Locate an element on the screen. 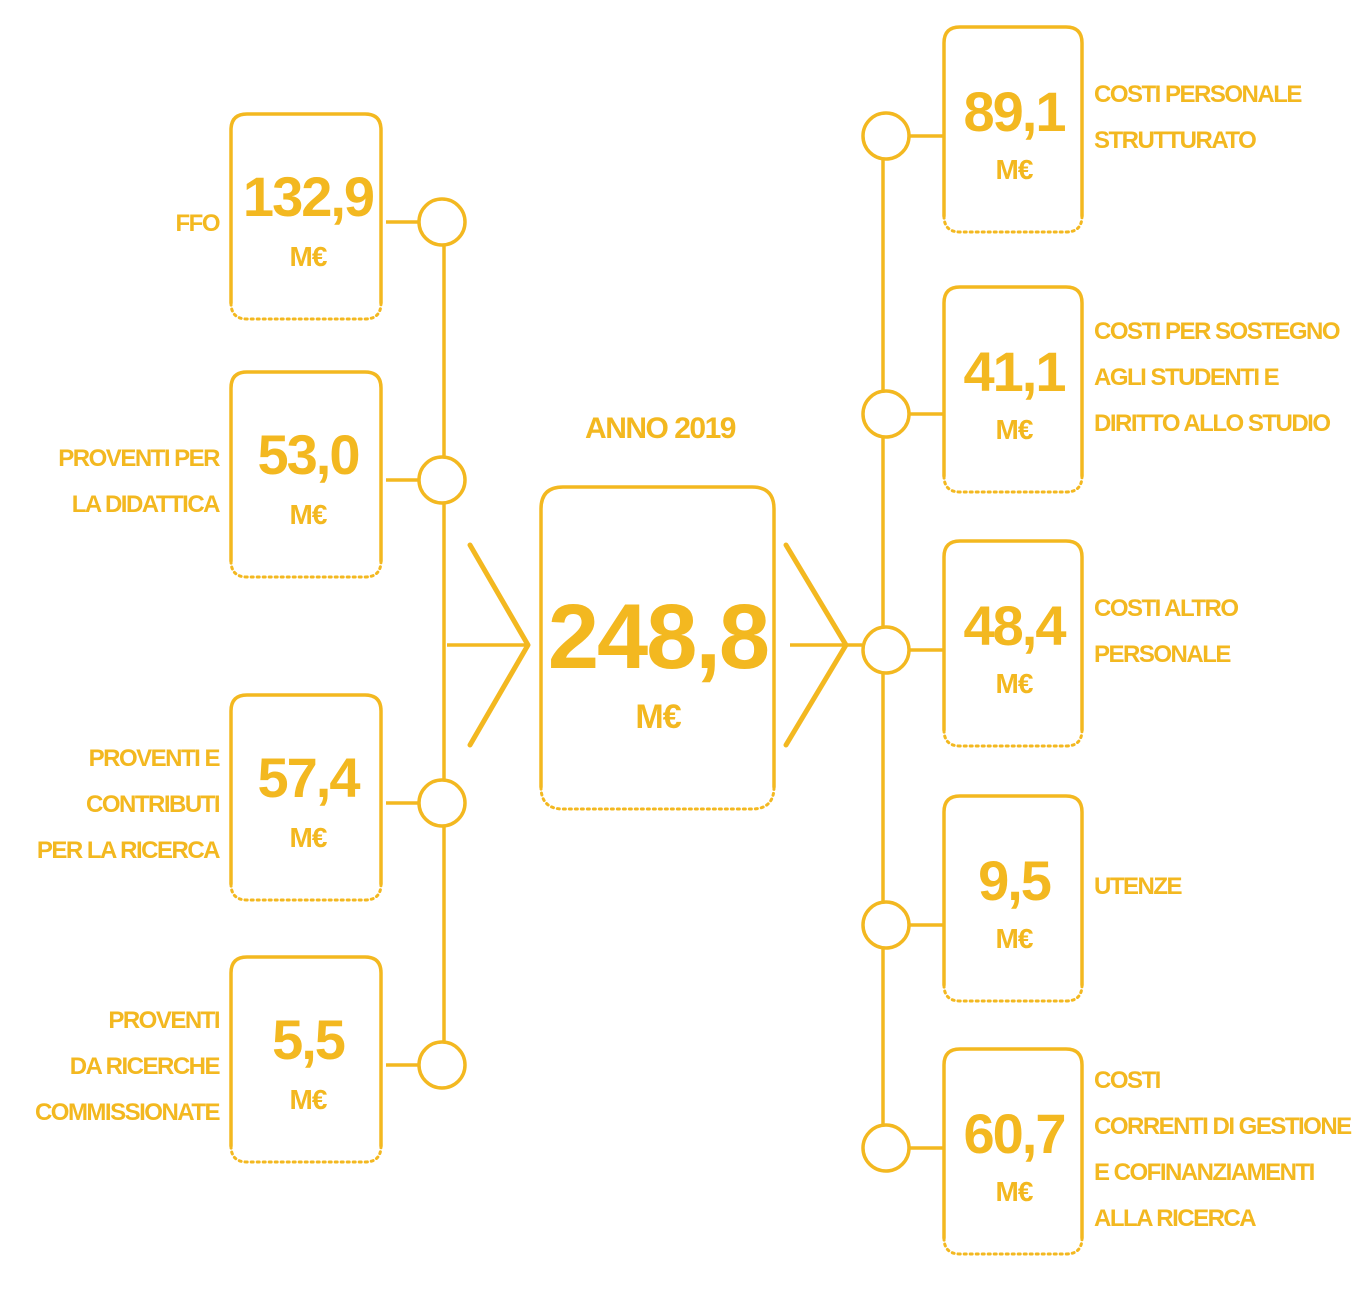  cost-label: AGLI STUDENTI E is located at coordinates (1187, 377).